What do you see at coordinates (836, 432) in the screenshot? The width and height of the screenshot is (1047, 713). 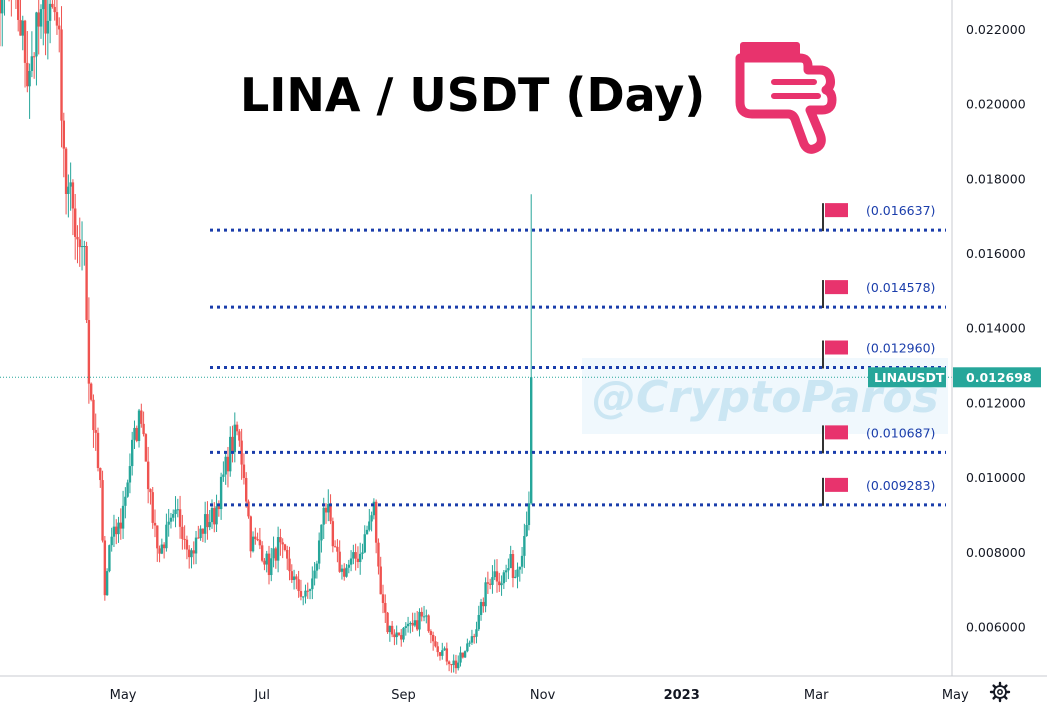 I see `flag-icon` at bounding box center [836, 432].